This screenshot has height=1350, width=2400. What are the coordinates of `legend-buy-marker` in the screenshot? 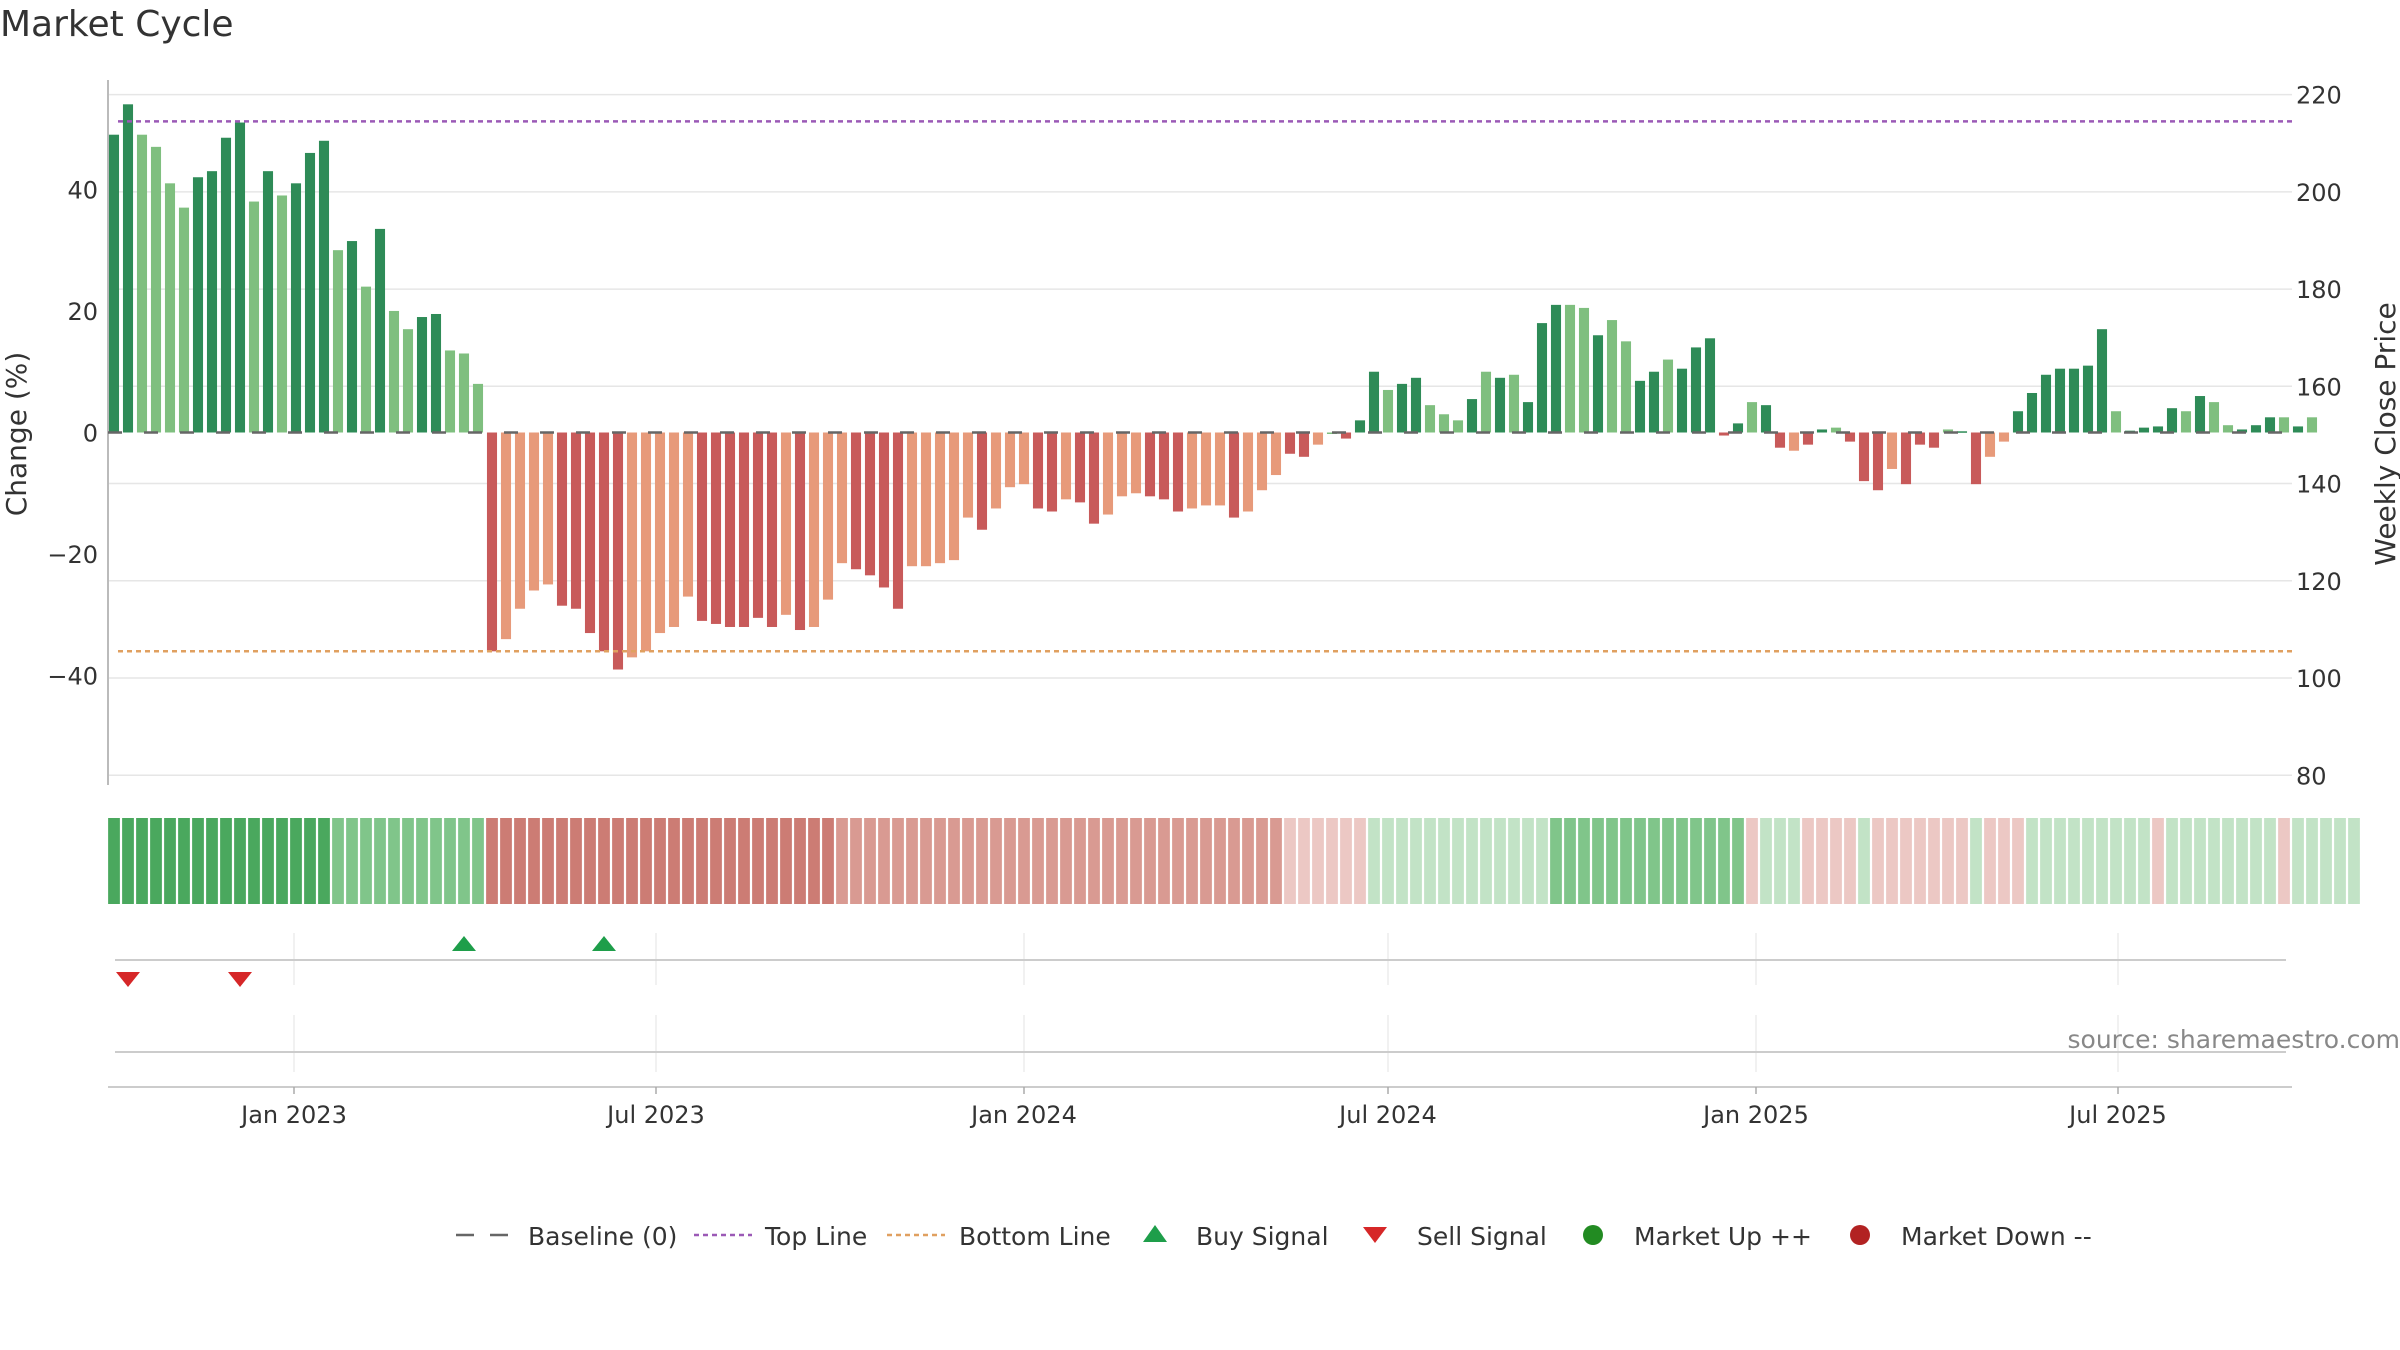 It's located at (1155, 1233).